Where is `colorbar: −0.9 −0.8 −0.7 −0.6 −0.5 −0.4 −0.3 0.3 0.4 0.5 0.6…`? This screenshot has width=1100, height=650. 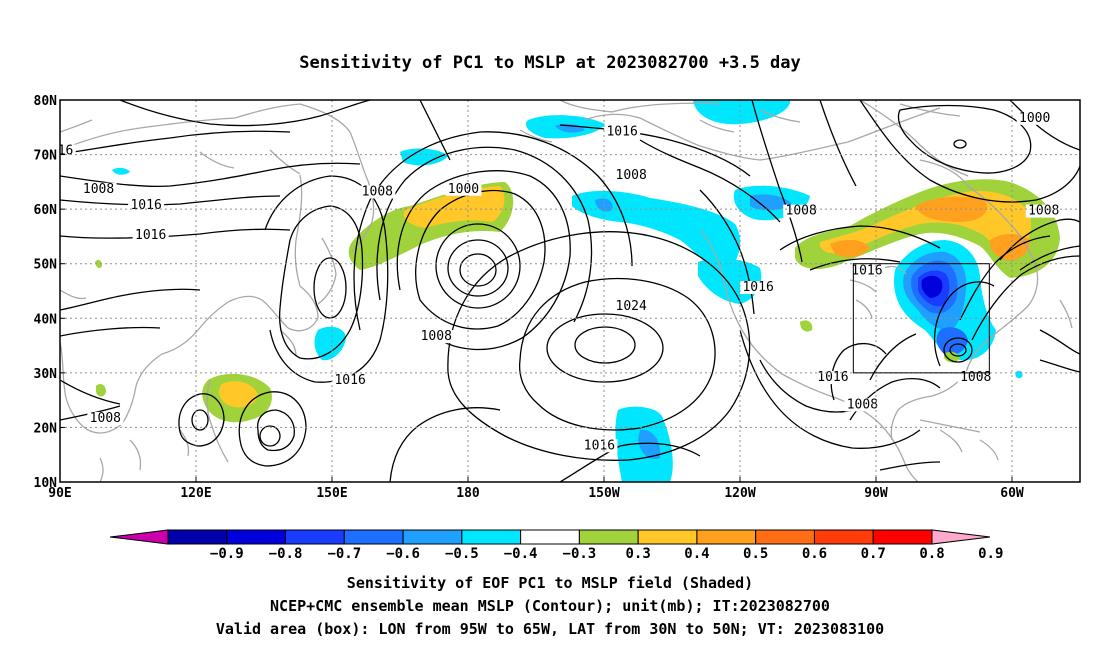 colorbar: −0.9 −0.8 −0.7 −0.6 −0.5 −0.4 −0.3 0.3 0.4 0.5 0.6… is located at coordinates (556, 545).